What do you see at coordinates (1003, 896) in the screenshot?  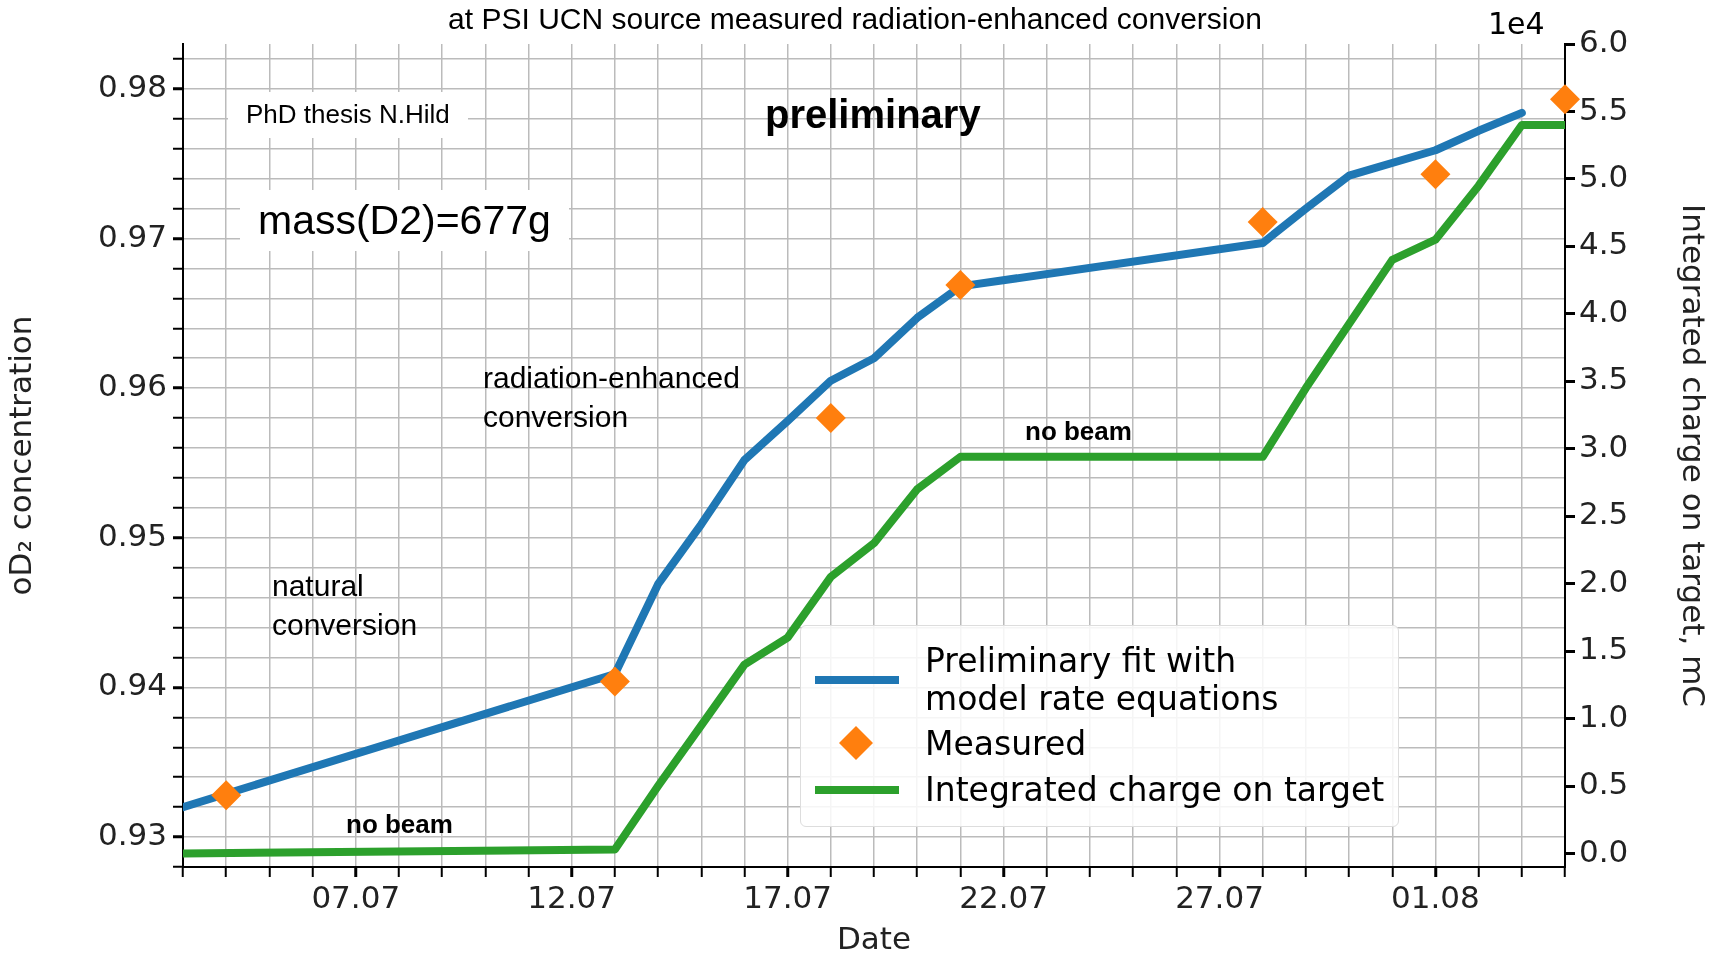 I see `x-tick-label: 22.07` at bounding box center [1003, 896].